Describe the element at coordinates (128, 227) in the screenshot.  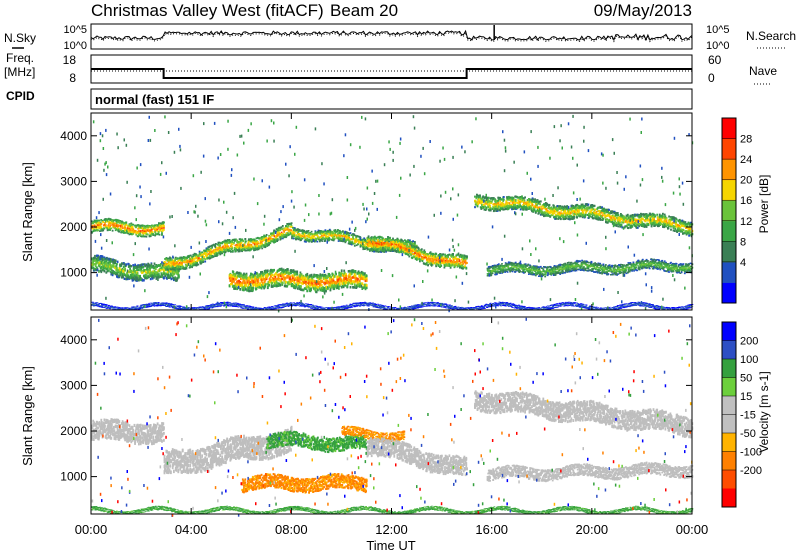
I see `scatter-band` at that location.